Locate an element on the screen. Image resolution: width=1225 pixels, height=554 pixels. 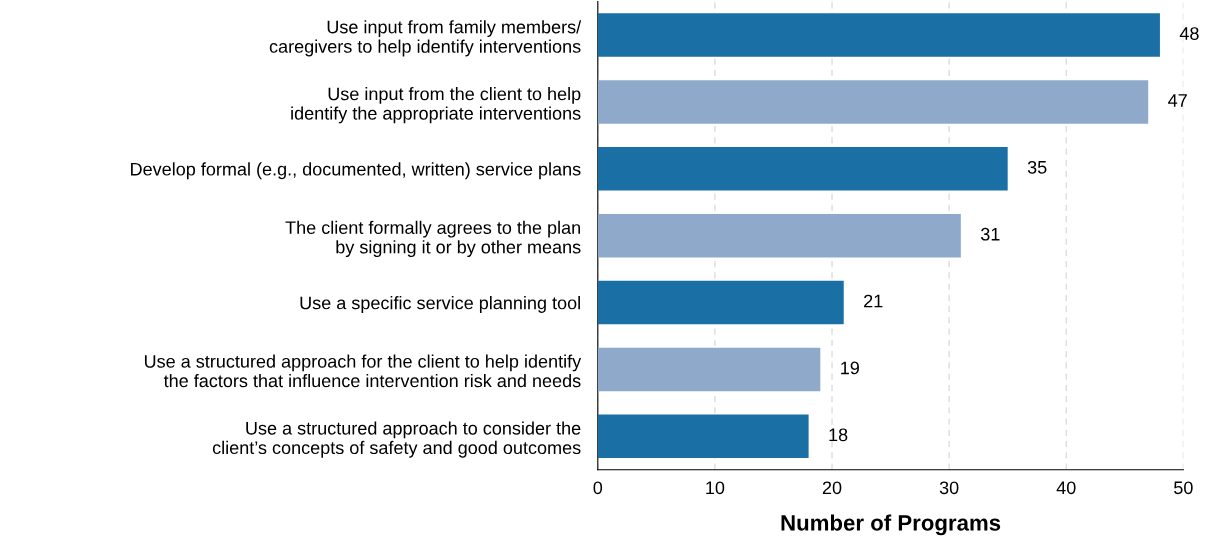
x-tick-label: 10 is located at coordinates (715, 488).